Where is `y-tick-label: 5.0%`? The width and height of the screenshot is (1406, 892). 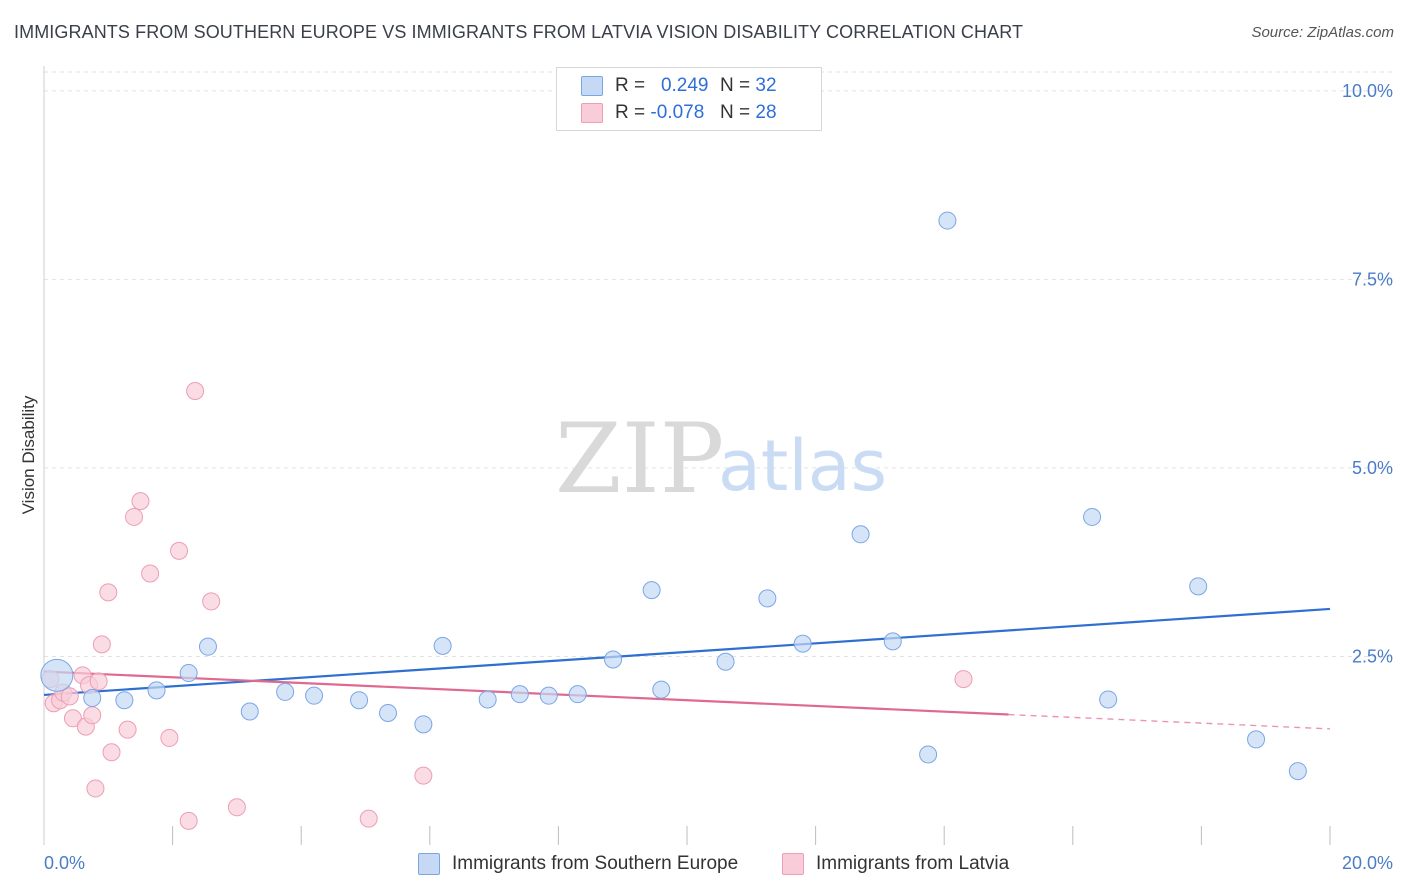 y-tick-label: 5.0% is located at coordinates (1372, 468).